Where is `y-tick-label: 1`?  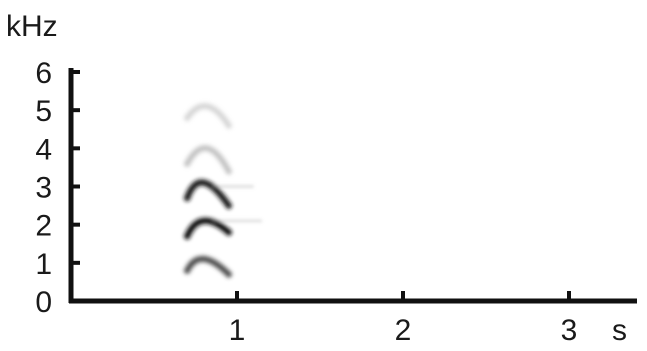 y-tick-label: 1 is located at coordinates (43, 264).